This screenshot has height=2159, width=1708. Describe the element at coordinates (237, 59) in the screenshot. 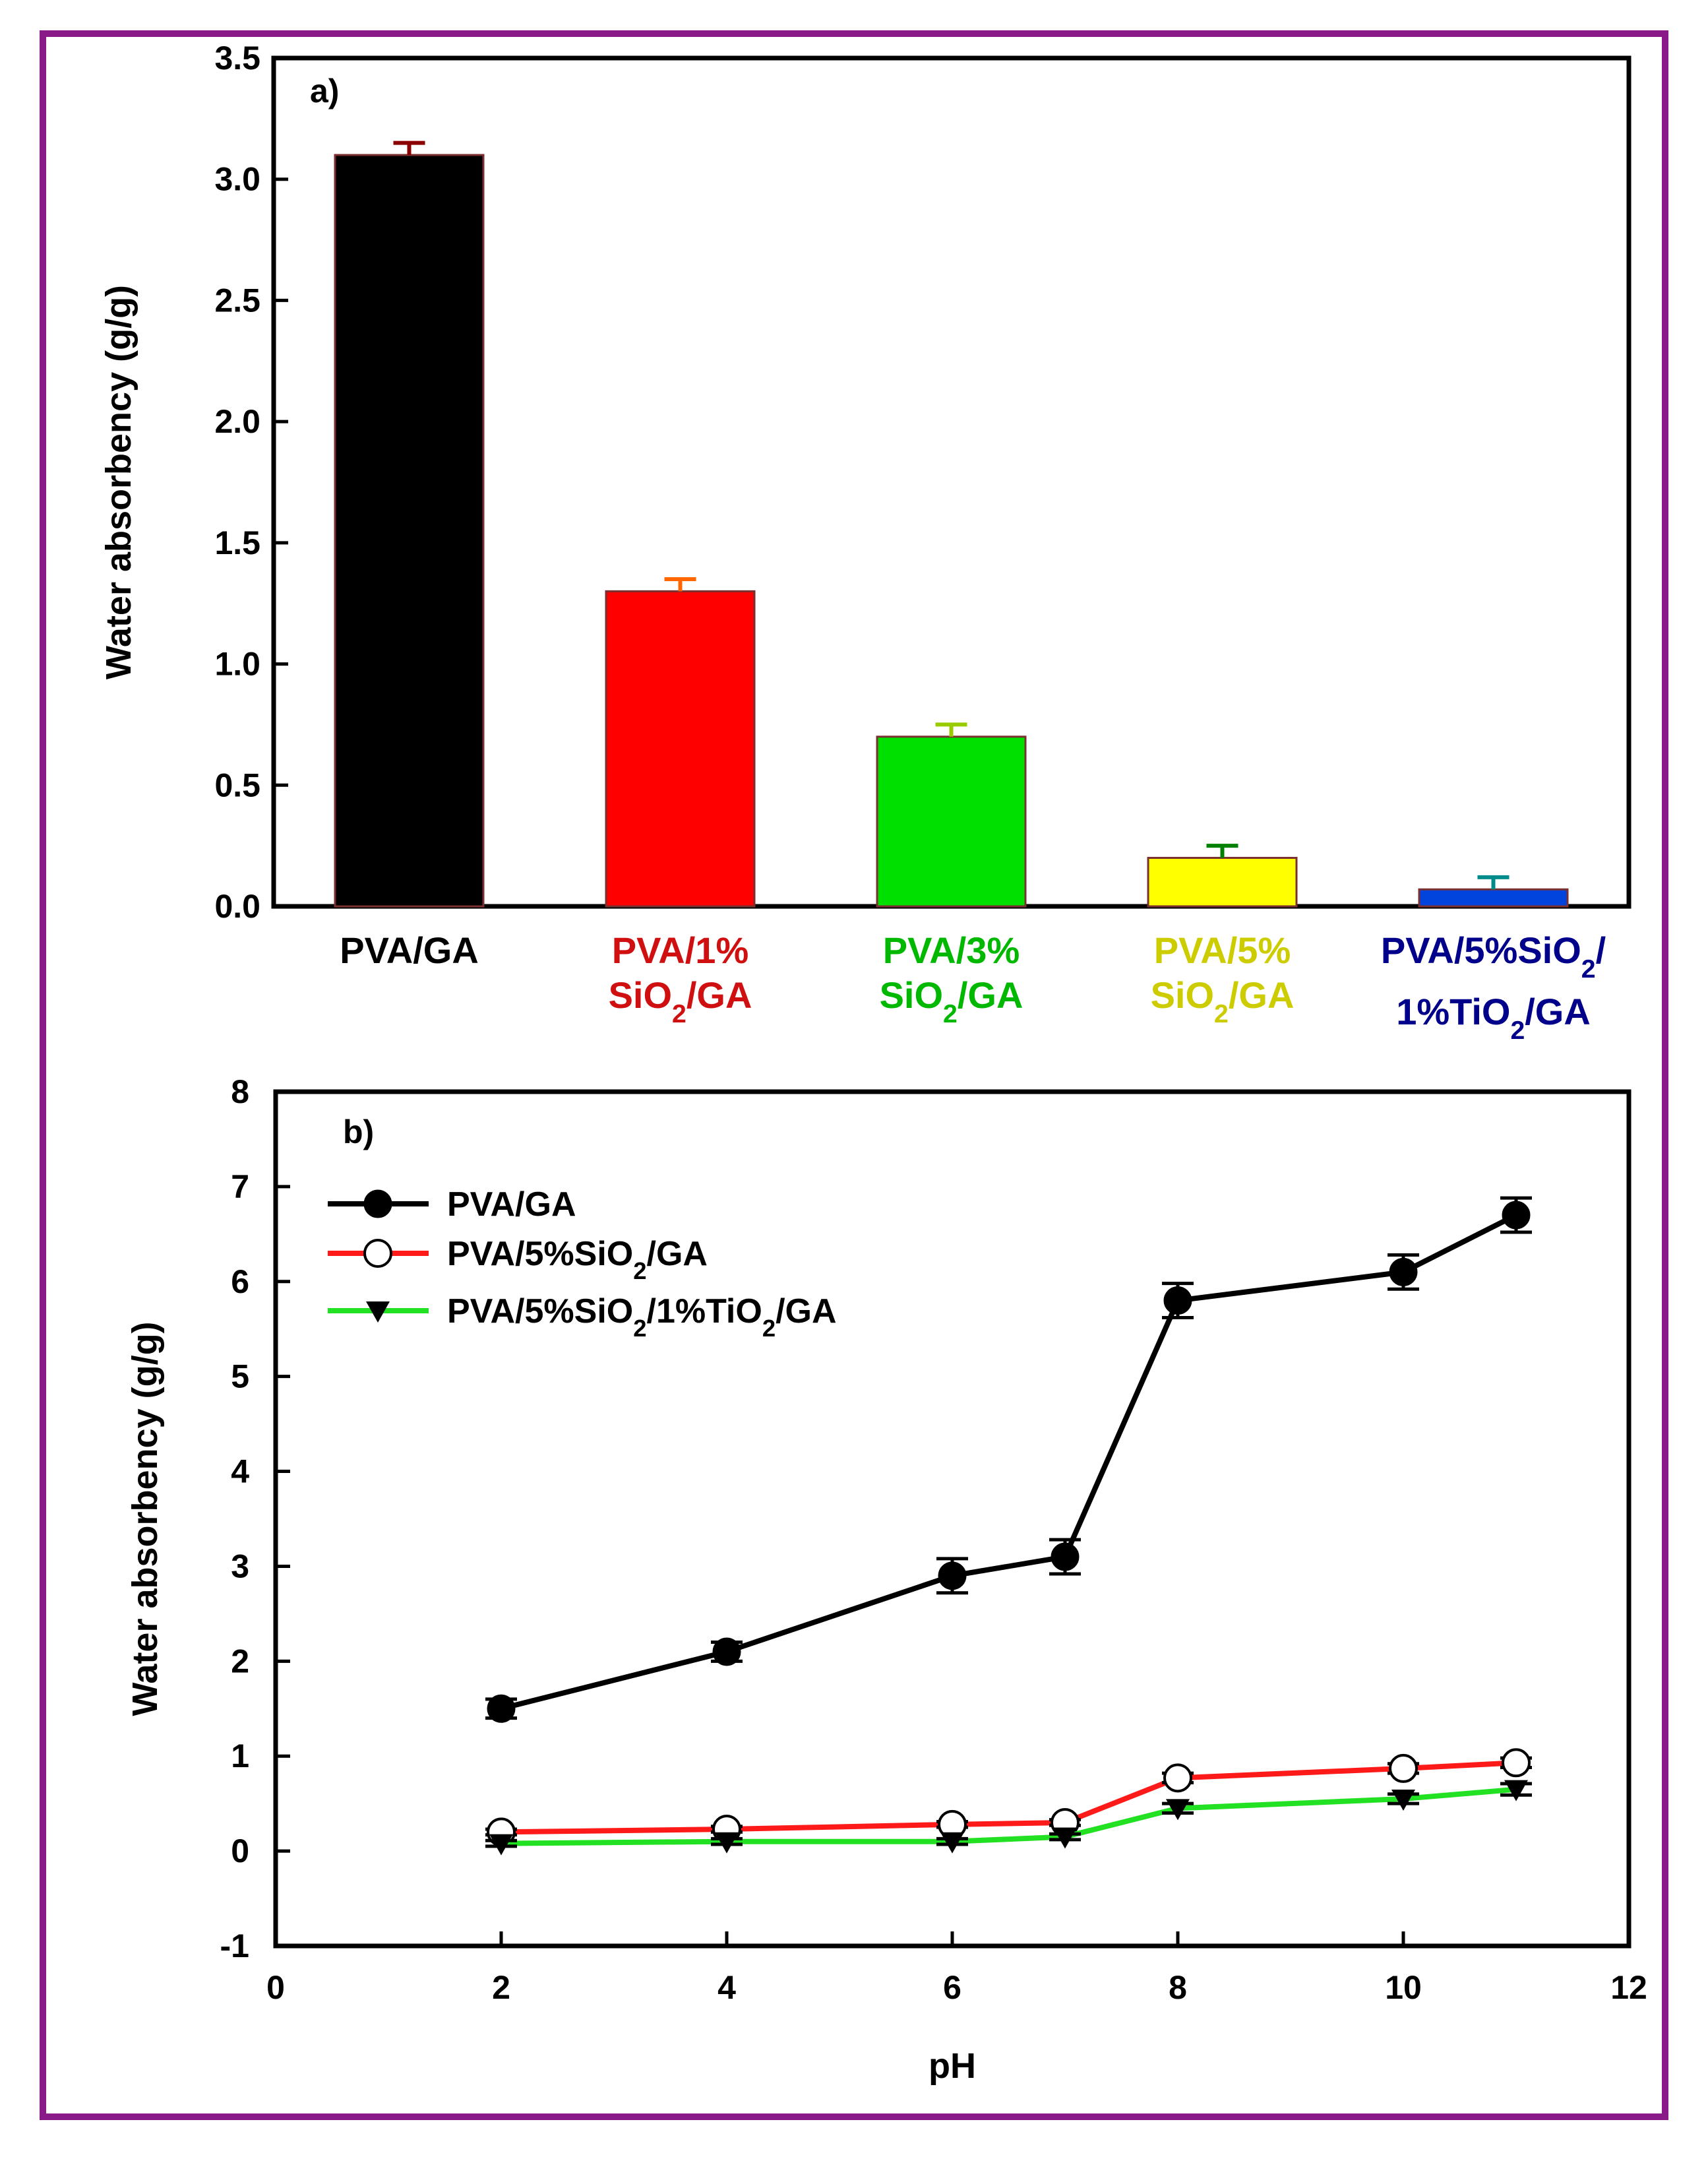

I see `bar-y-tick-label: 3.5` at that location.